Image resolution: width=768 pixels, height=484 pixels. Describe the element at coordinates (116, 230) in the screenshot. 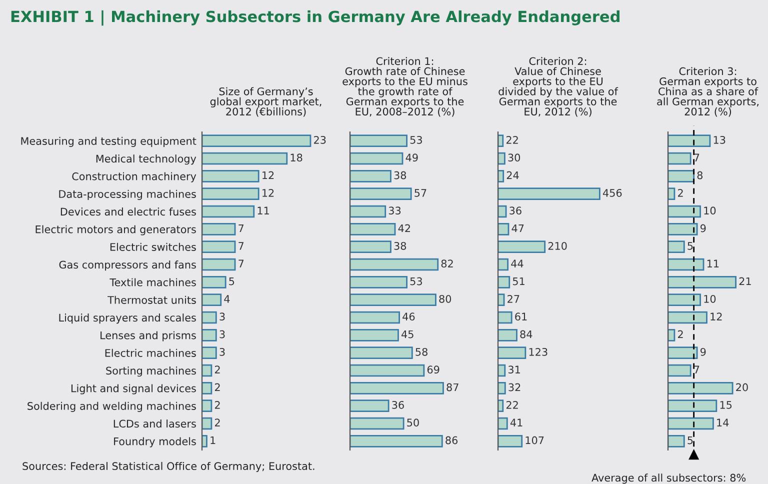

I see `y-tick-label: Electric motors and generators` at that location.